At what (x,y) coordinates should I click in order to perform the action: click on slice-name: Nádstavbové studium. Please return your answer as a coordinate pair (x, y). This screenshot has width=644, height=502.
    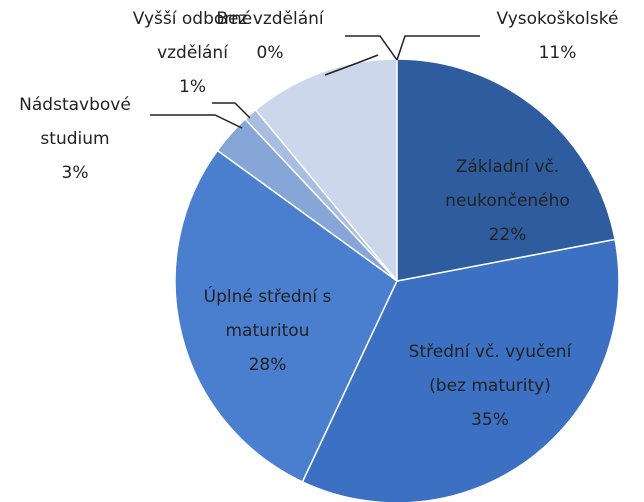
    Looking at the image, I should click on (75, 122).